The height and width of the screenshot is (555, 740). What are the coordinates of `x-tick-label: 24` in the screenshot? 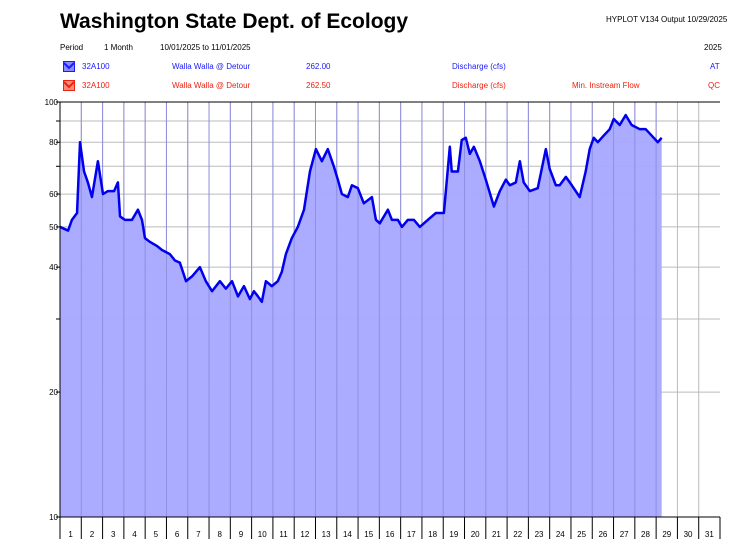 It's located at (560, 534).